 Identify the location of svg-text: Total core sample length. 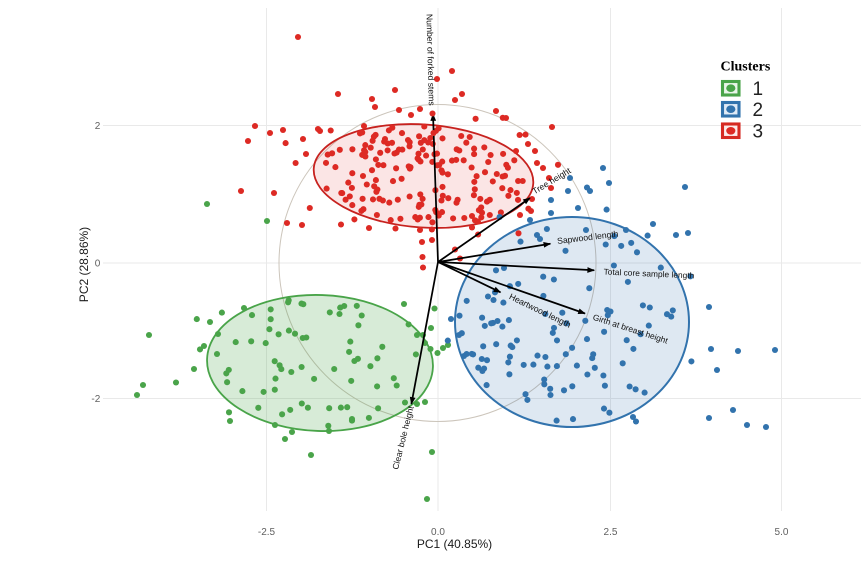
(648, 274).